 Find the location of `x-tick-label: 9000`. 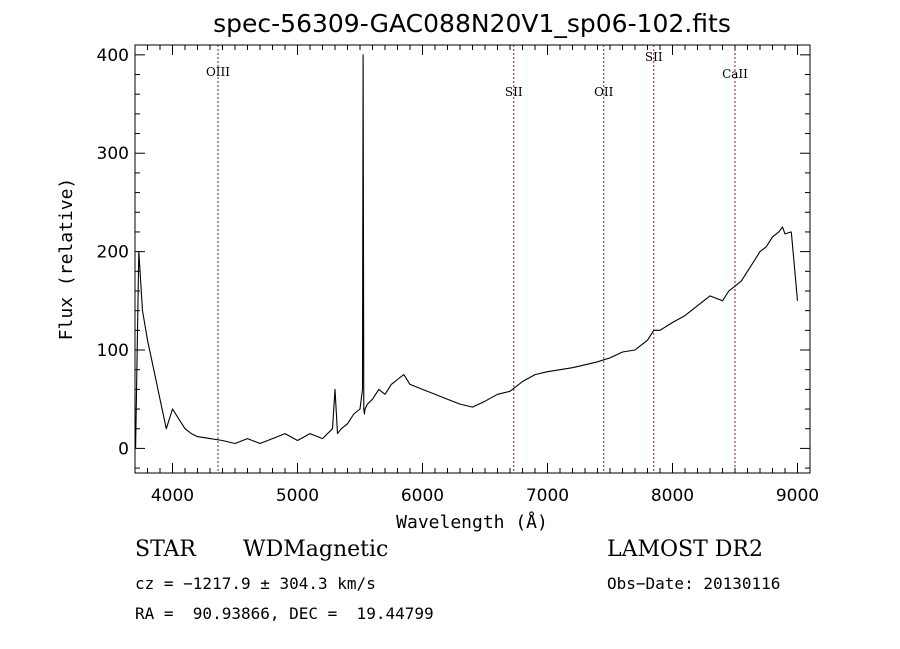

x-tick-label: 9000 is located at coordinates (797, 496).